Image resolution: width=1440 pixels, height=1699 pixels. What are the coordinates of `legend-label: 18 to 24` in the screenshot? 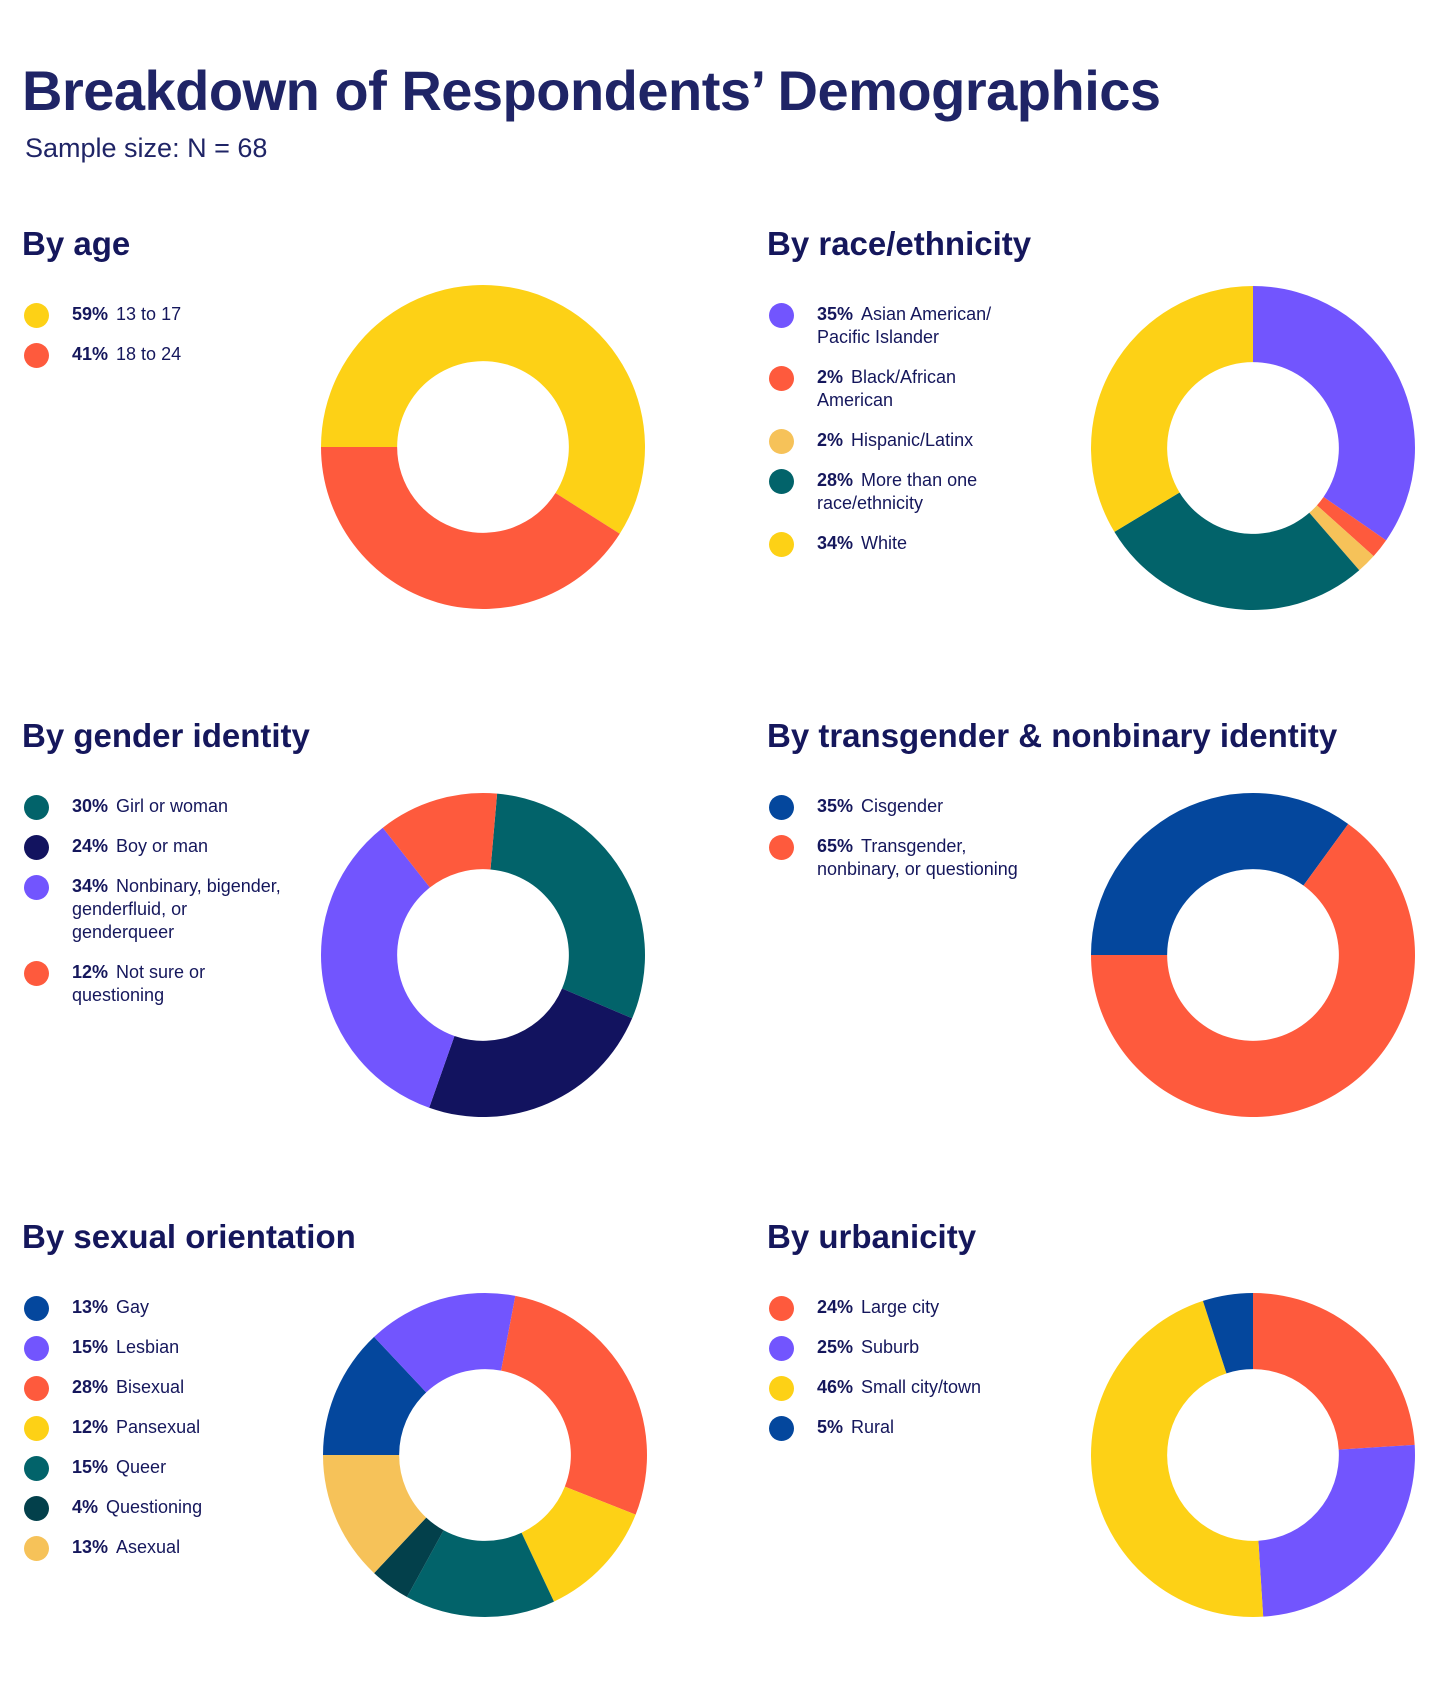 It's located at (149, 354).